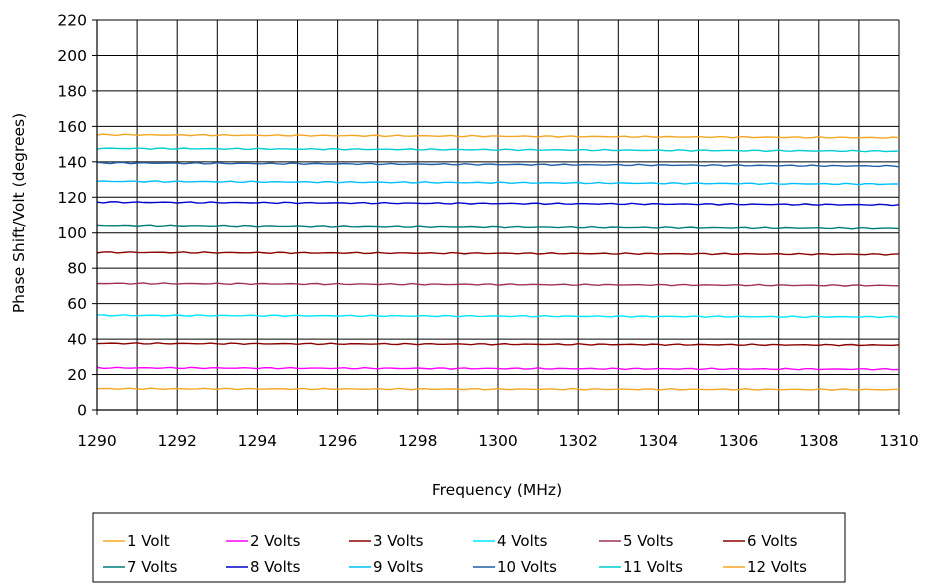 The width and height of the screenshot is (925, 587). Describe the element at coordinates (148, 541) in the screenshot. I see `legend-label: 1 Volt` at that location.